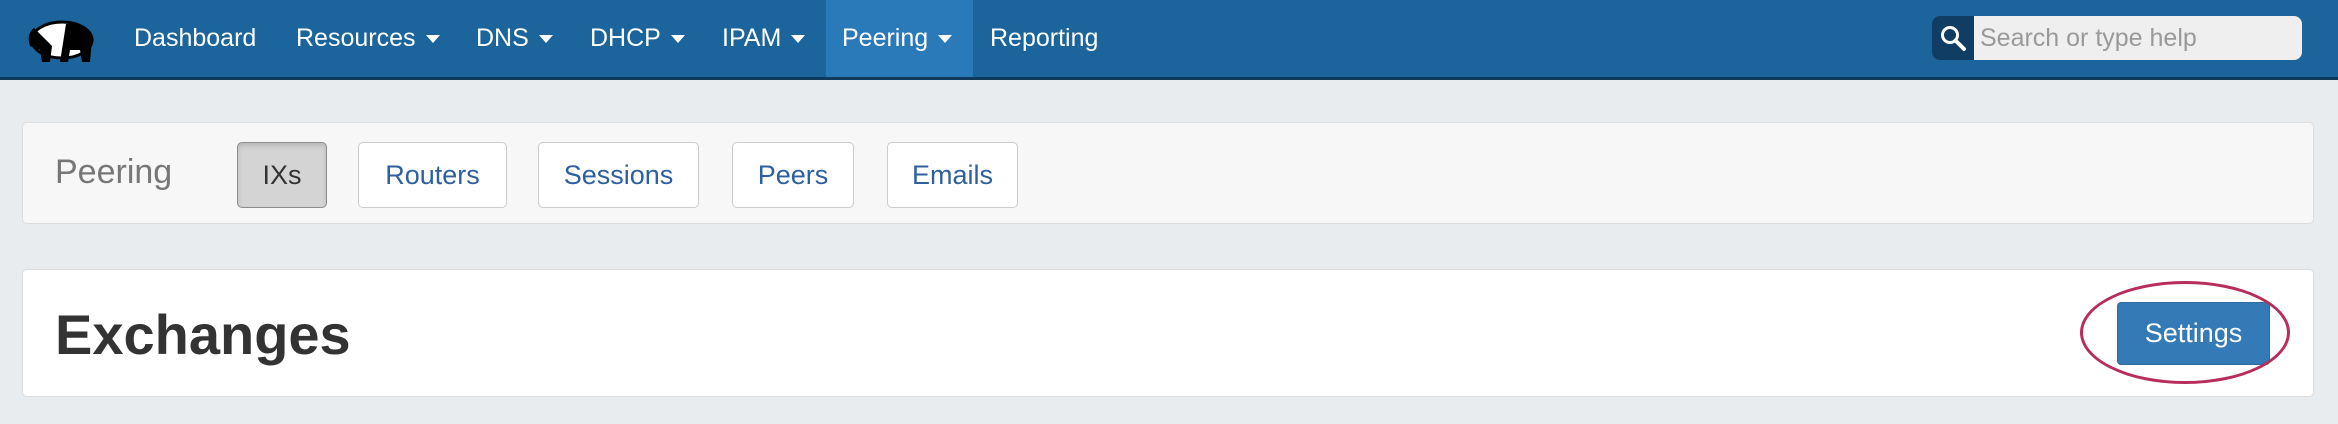 The height and width of the screenshot is (424, 2338). I want to click on logo-icon, so click(60, 40).